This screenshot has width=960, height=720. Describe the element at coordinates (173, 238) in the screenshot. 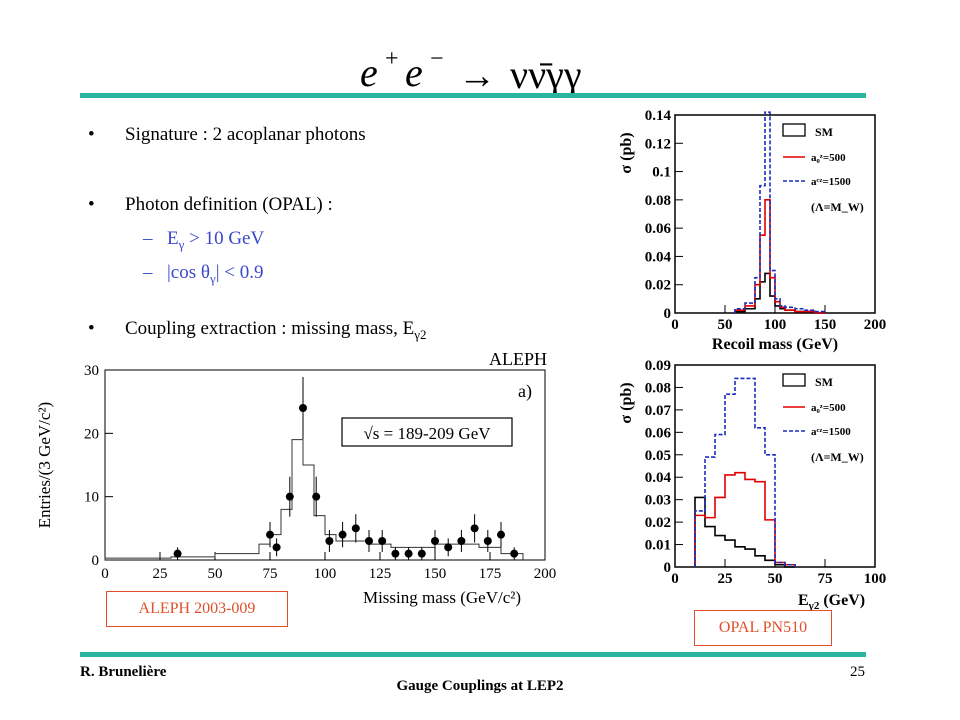

I see `subbullet-prefix: E` at that location.